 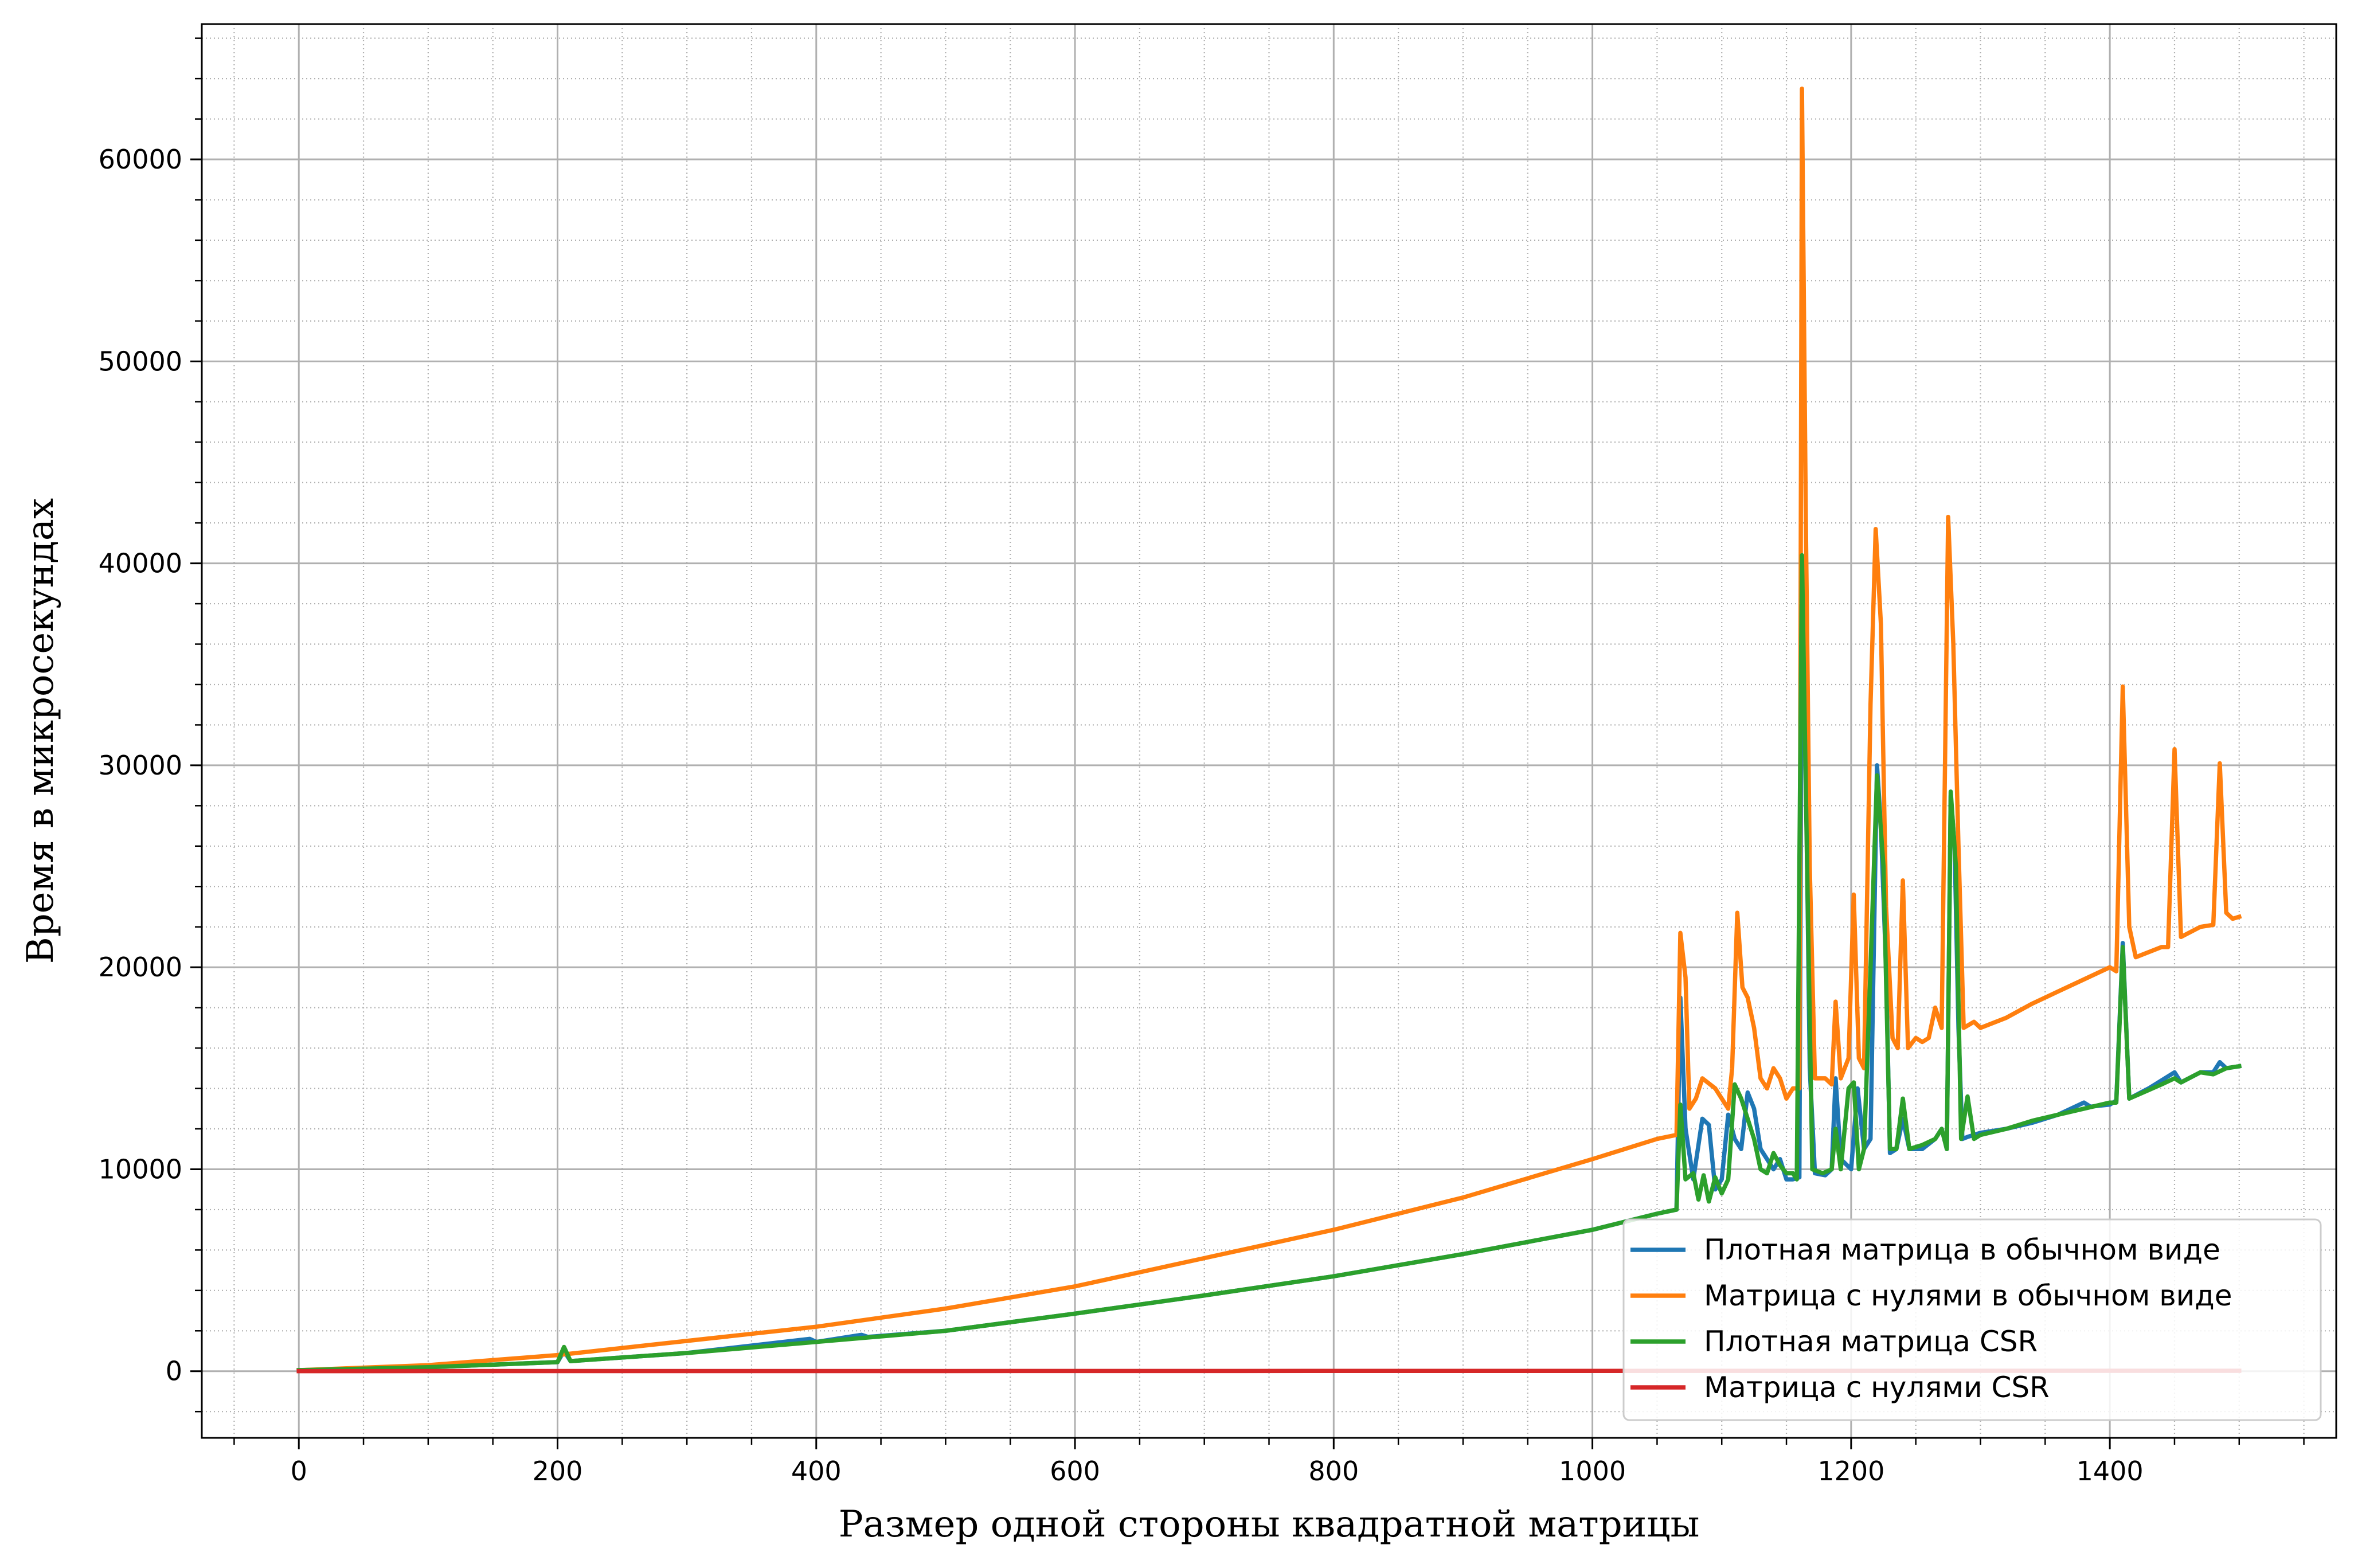 I want to click on x-tick-label: 400, so click(x=816, y=1471).